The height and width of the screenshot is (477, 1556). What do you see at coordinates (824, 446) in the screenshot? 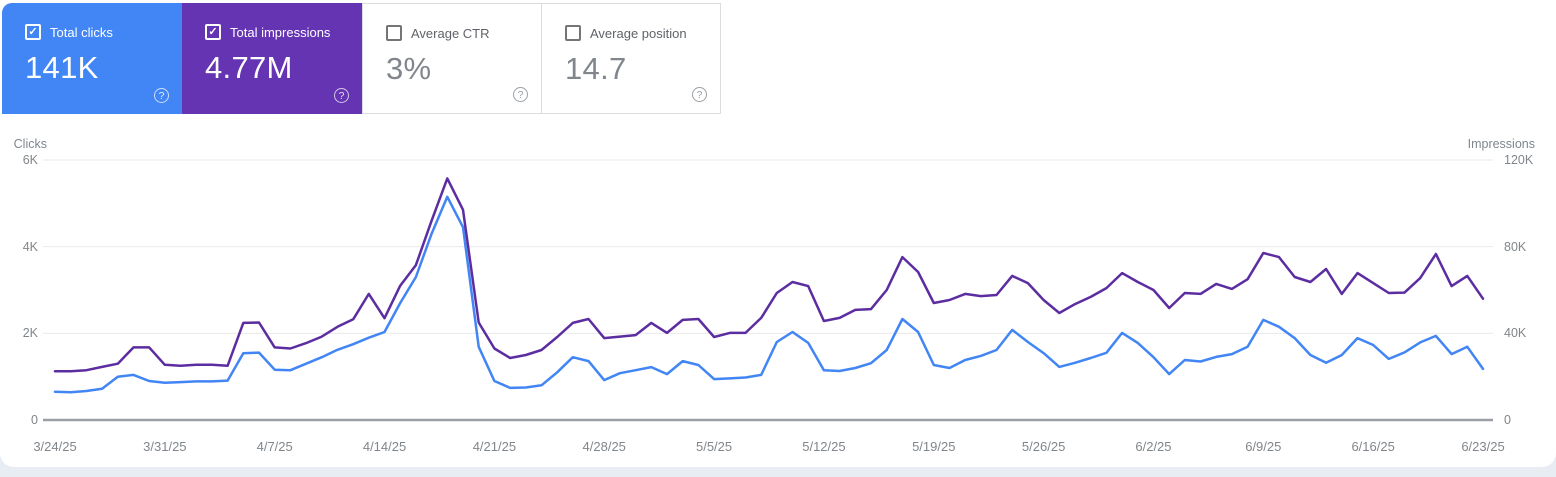
I see `x-axis-tick-label: 5/12/25` at bounding box center [824, 446].